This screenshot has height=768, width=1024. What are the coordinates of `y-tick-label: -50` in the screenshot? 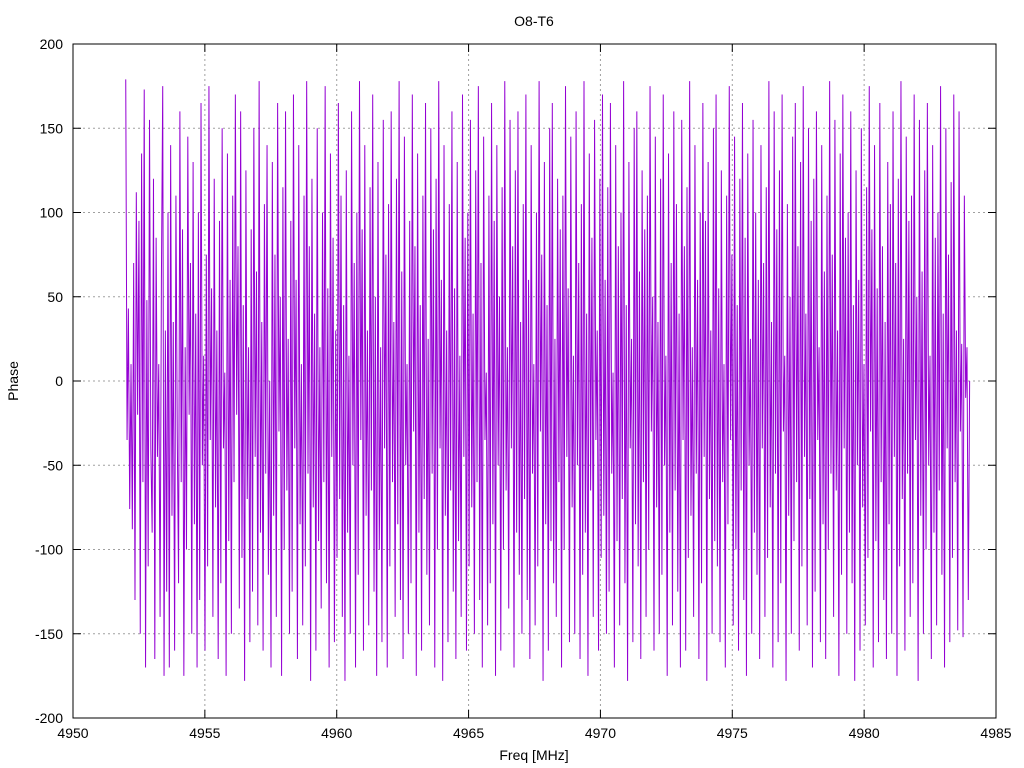 It's located at (53, 465).